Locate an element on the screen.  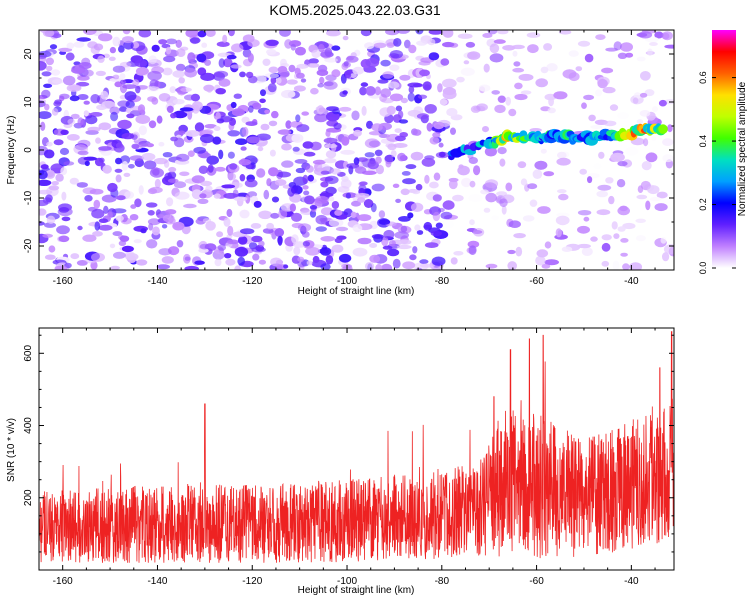
x-tick-label: -100 is located at coordinates (347, 581).